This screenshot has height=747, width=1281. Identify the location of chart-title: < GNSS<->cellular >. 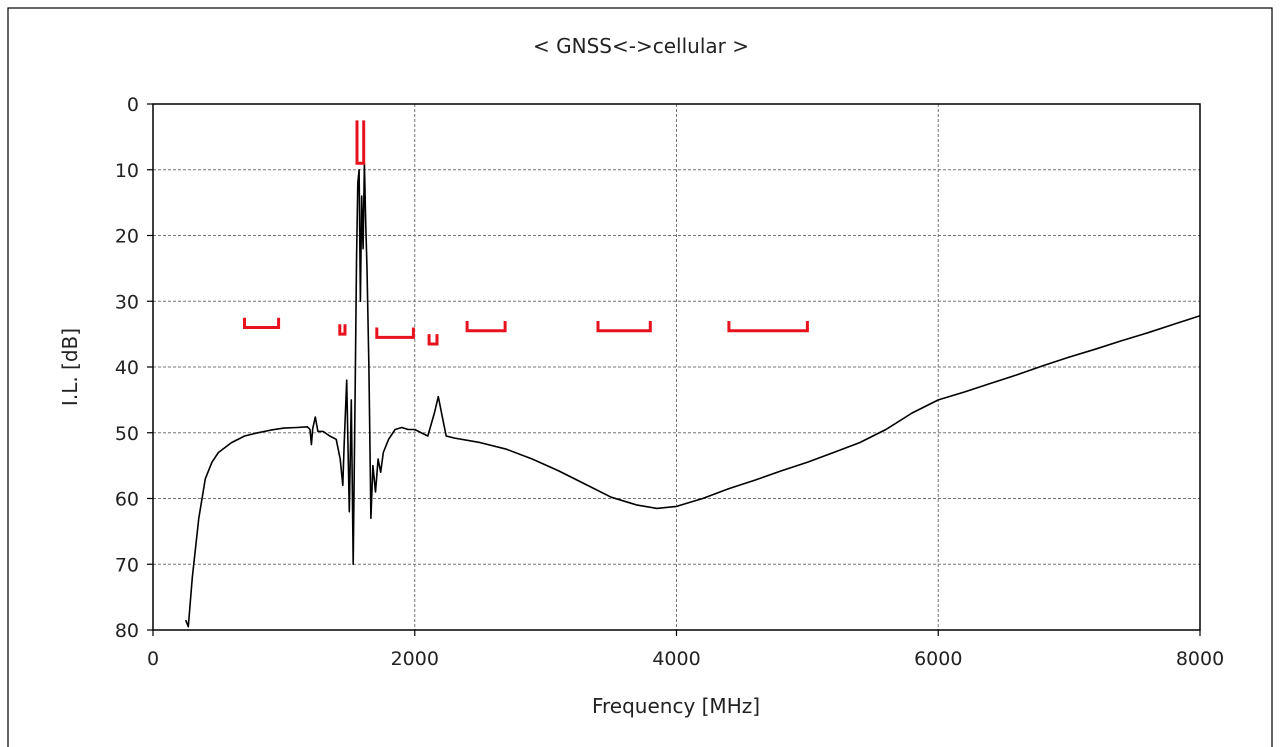
(641, 46).